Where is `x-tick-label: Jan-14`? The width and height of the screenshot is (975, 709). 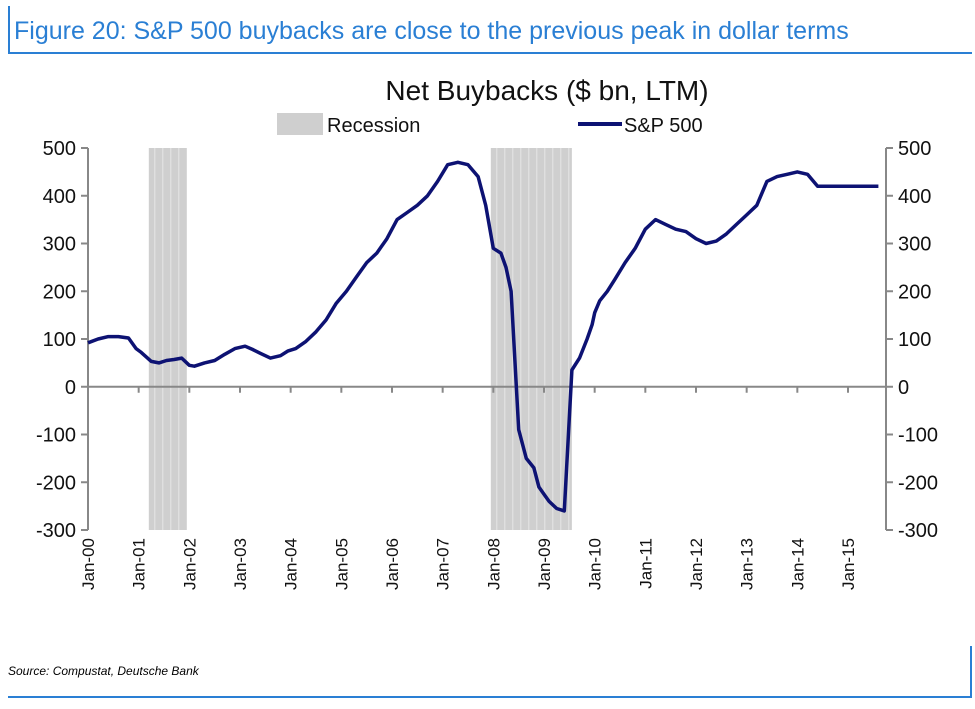 x-tick-label: Jan-14 is located at coordinates (797, 564).